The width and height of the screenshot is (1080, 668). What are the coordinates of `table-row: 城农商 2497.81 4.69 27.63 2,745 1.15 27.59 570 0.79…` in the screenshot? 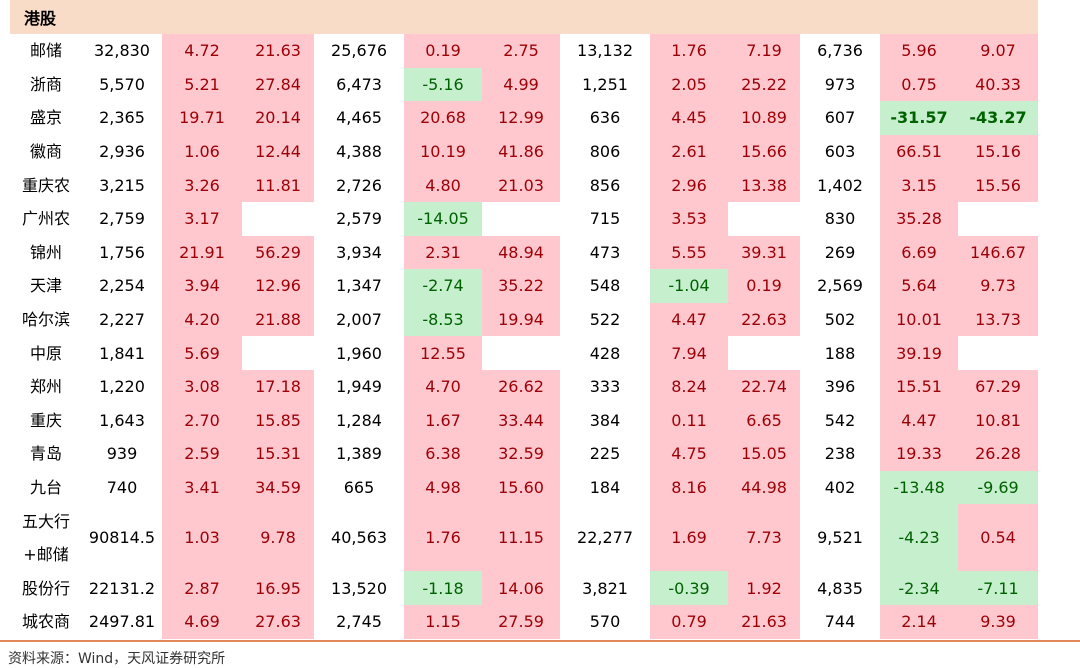 It's located at (524, 621).